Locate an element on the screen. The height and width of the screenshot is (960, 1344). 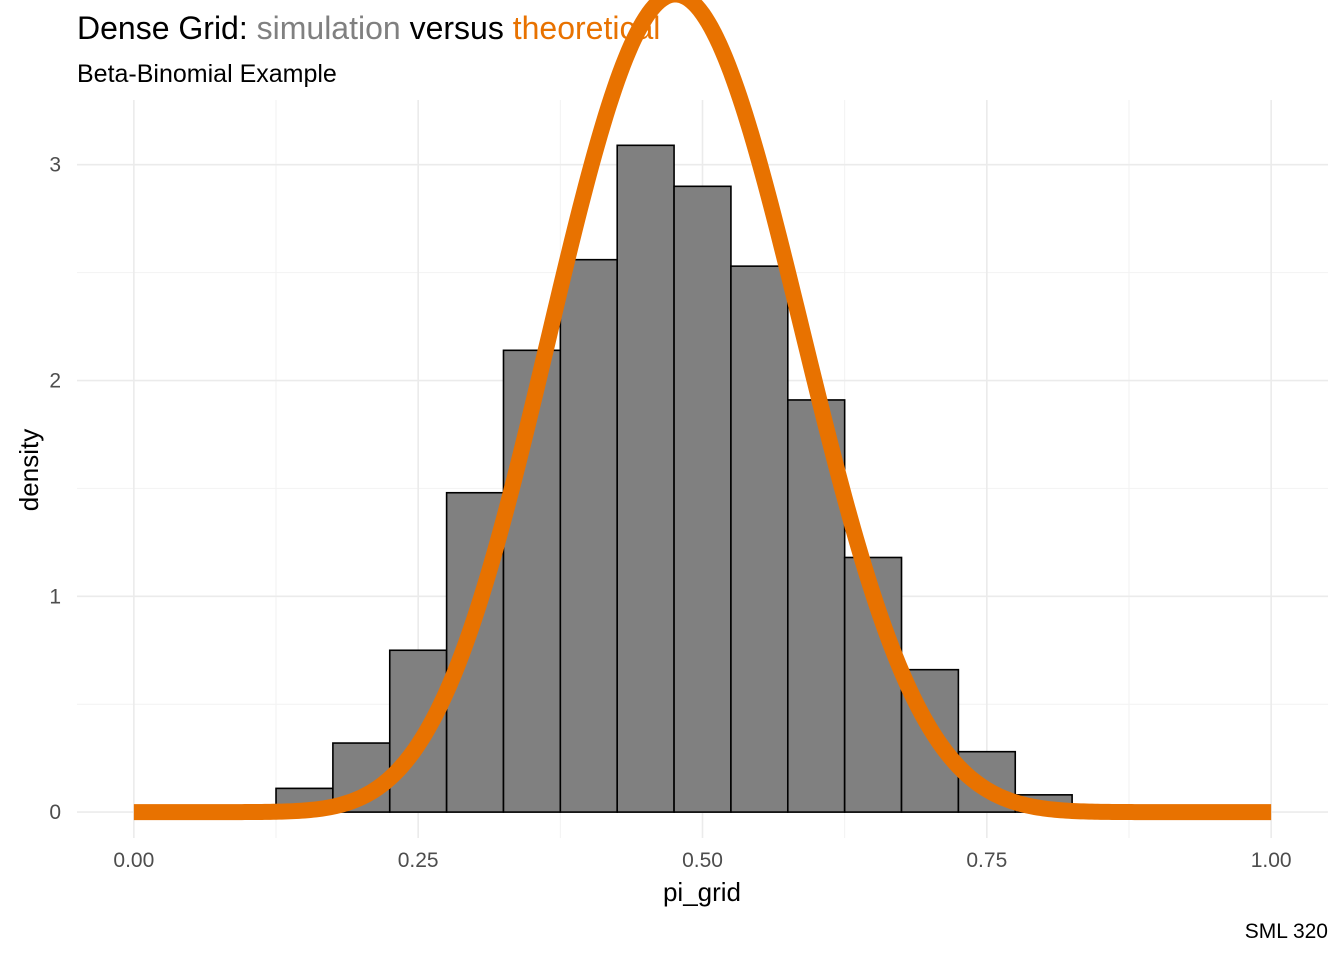
y-tick-label: 0 is located at coordinates (55, 812).